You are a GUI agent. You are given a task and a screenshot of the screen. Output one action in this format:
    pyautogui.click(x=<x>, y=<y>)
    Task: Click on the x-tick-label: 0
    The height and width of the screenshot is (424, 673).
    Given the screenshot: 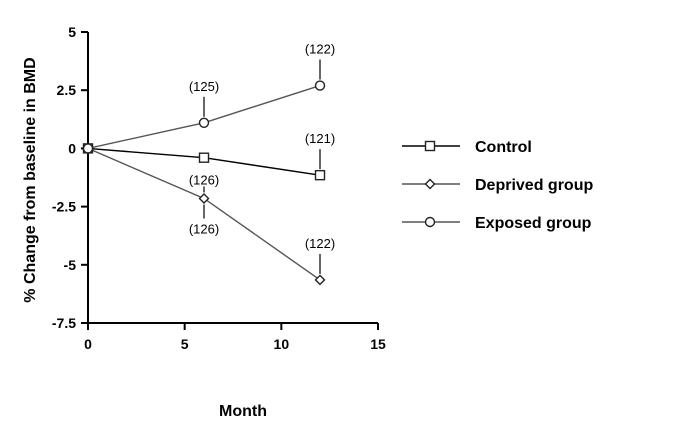 What is the action you would take?
    pyautogui.click(x=88, y=344)
    